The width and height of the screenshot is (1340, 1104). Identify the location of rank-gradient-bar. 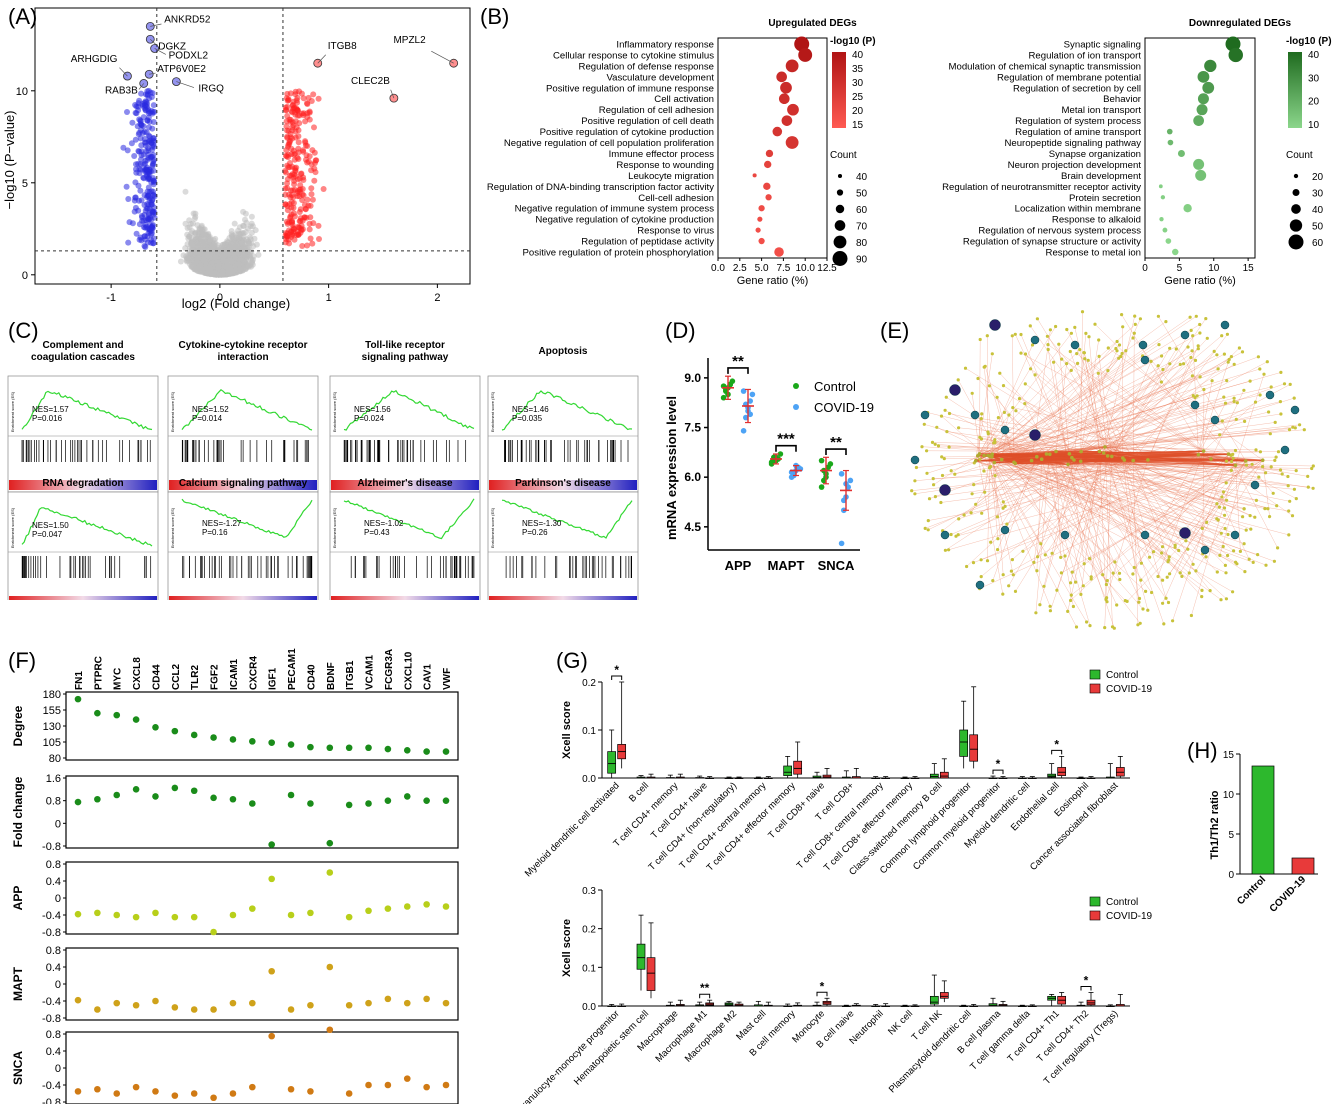
(563, 598).